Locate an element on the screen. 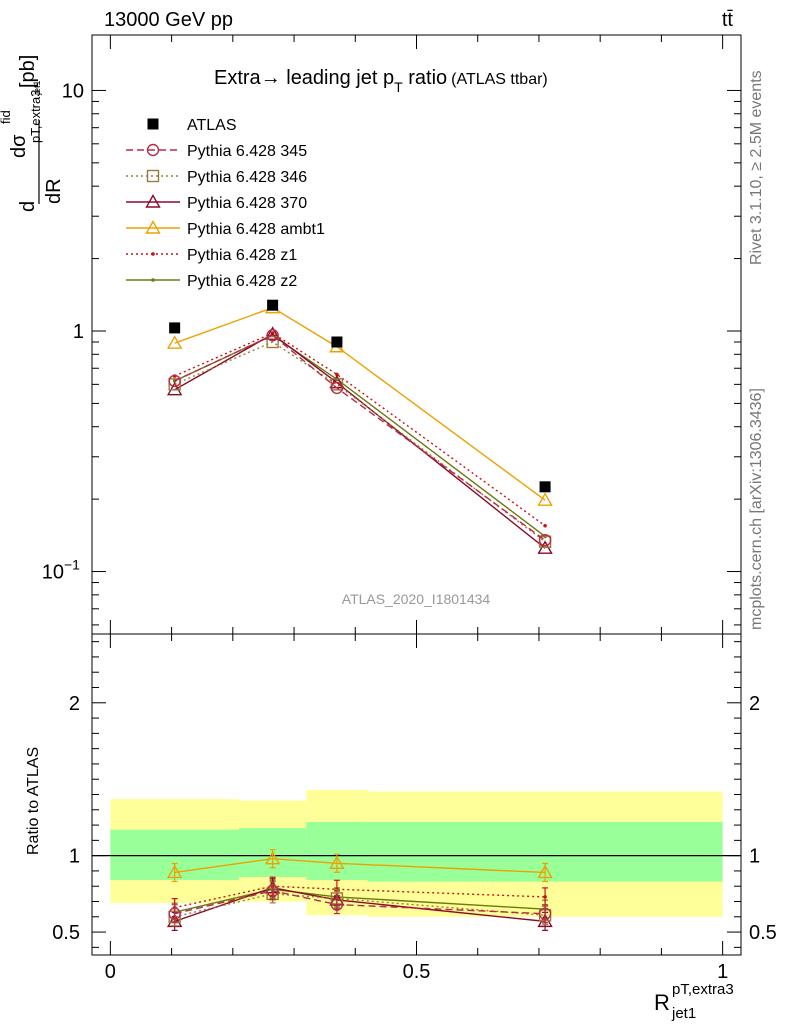  main-y-axis-label: d dσ fid pT,extra3 jet1 [pb] dR is located at coordinates (32, 133).